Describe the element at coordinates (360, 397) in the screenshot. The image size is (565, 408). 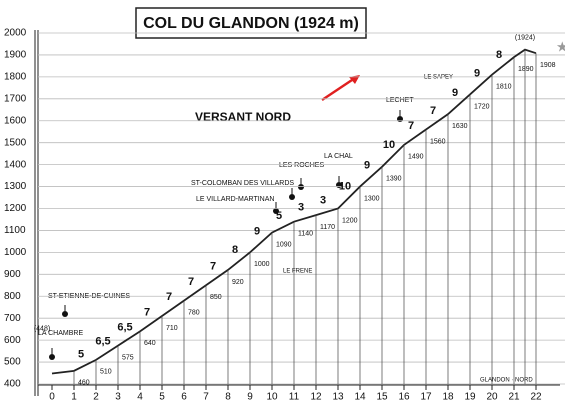
I see `x-tick-label: 14` at that location.